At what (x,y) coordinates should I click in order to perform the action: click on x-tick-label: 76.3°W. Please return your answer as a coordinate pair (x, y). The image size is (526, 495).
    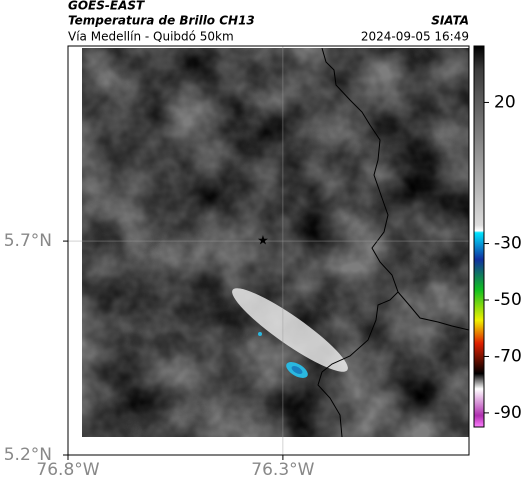
    Looking at the image, I should click on (282, 470).